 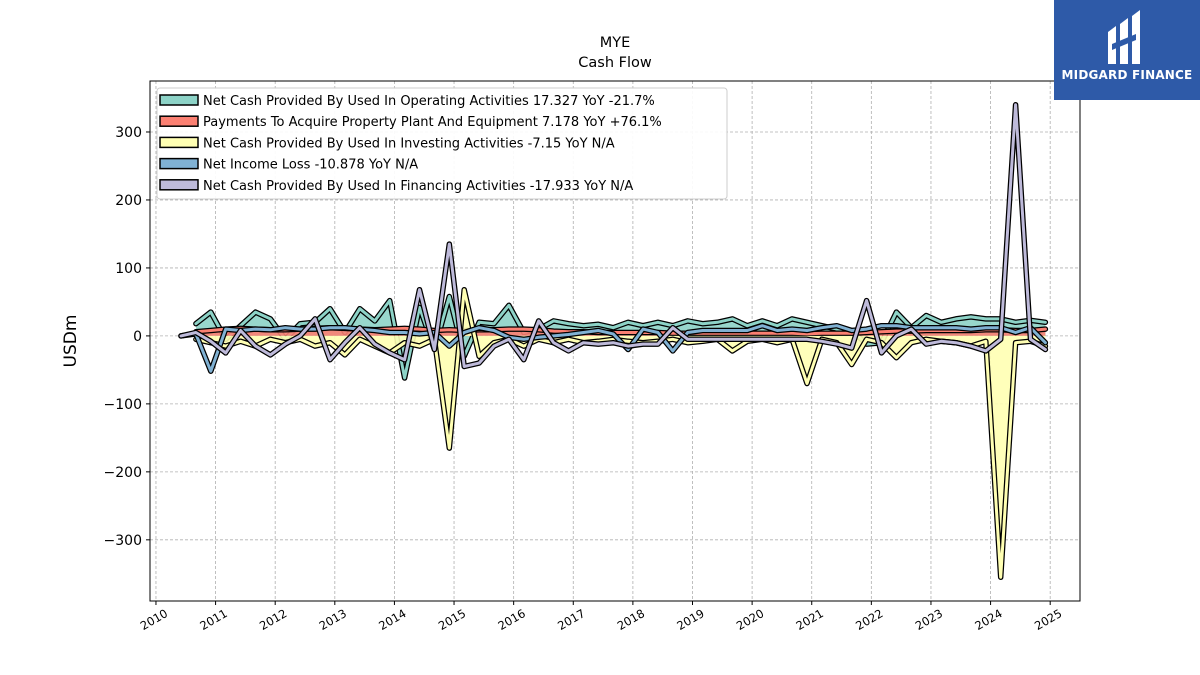 I want to click on x-tick-label: 2010, so click(x=154, y=619).